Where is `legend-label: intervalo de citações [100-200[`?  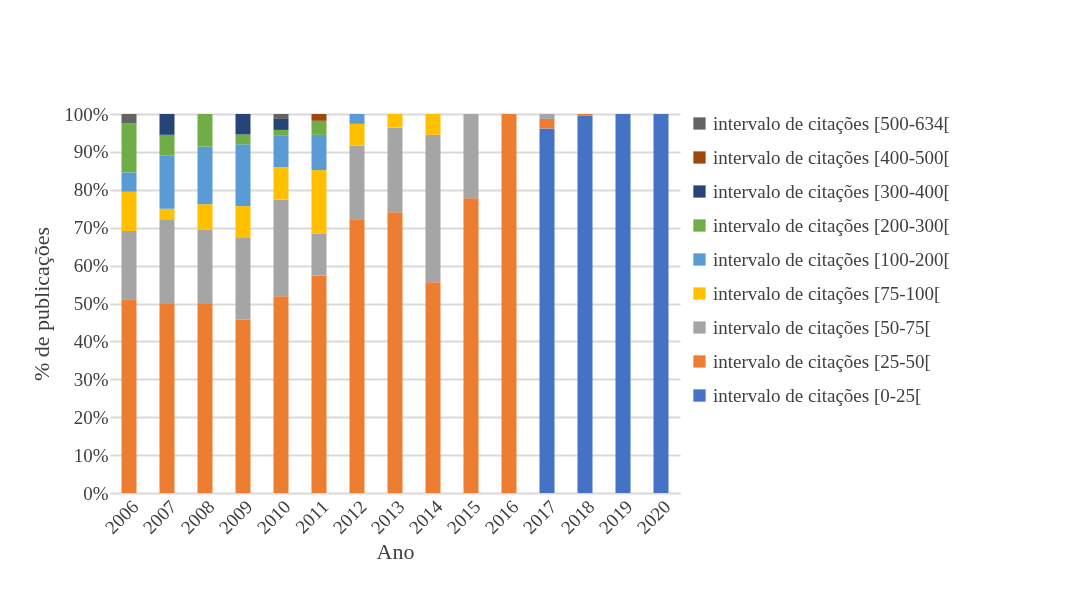
legend-label: intervalo de citações [100-200[ is located at coordinates (831, 259).